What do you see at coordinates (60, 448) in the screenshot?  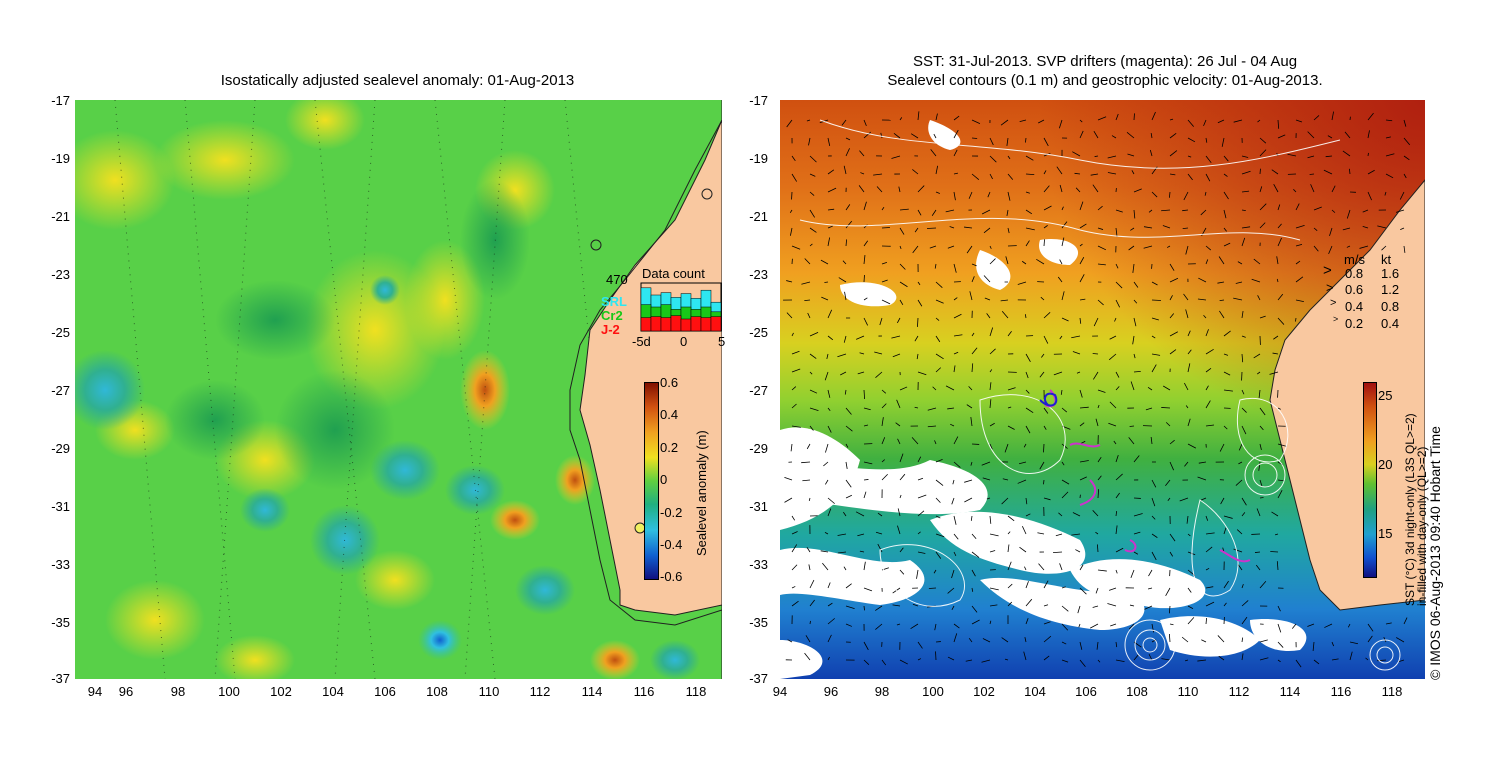 I see `y-tick: -29` at bounding box center [60, 448].